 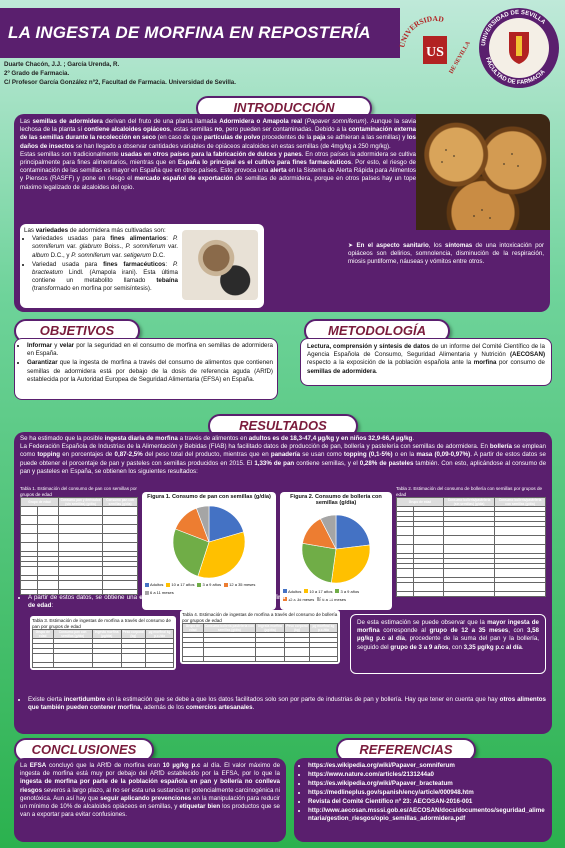 What do you see at coordinates (48, 585) in the screenshot?
I see `table1-cell: Media` at bounding box center [48, 585].